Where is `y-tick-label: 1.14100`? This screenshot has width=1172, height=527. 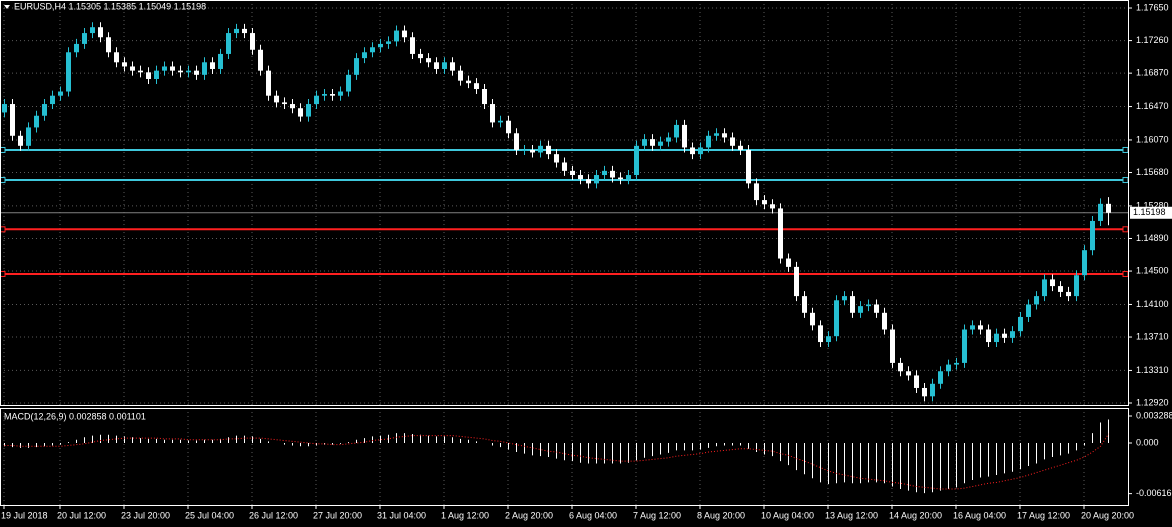
y-tick-label: 1.14100 is located at coordinates (1152, 304).